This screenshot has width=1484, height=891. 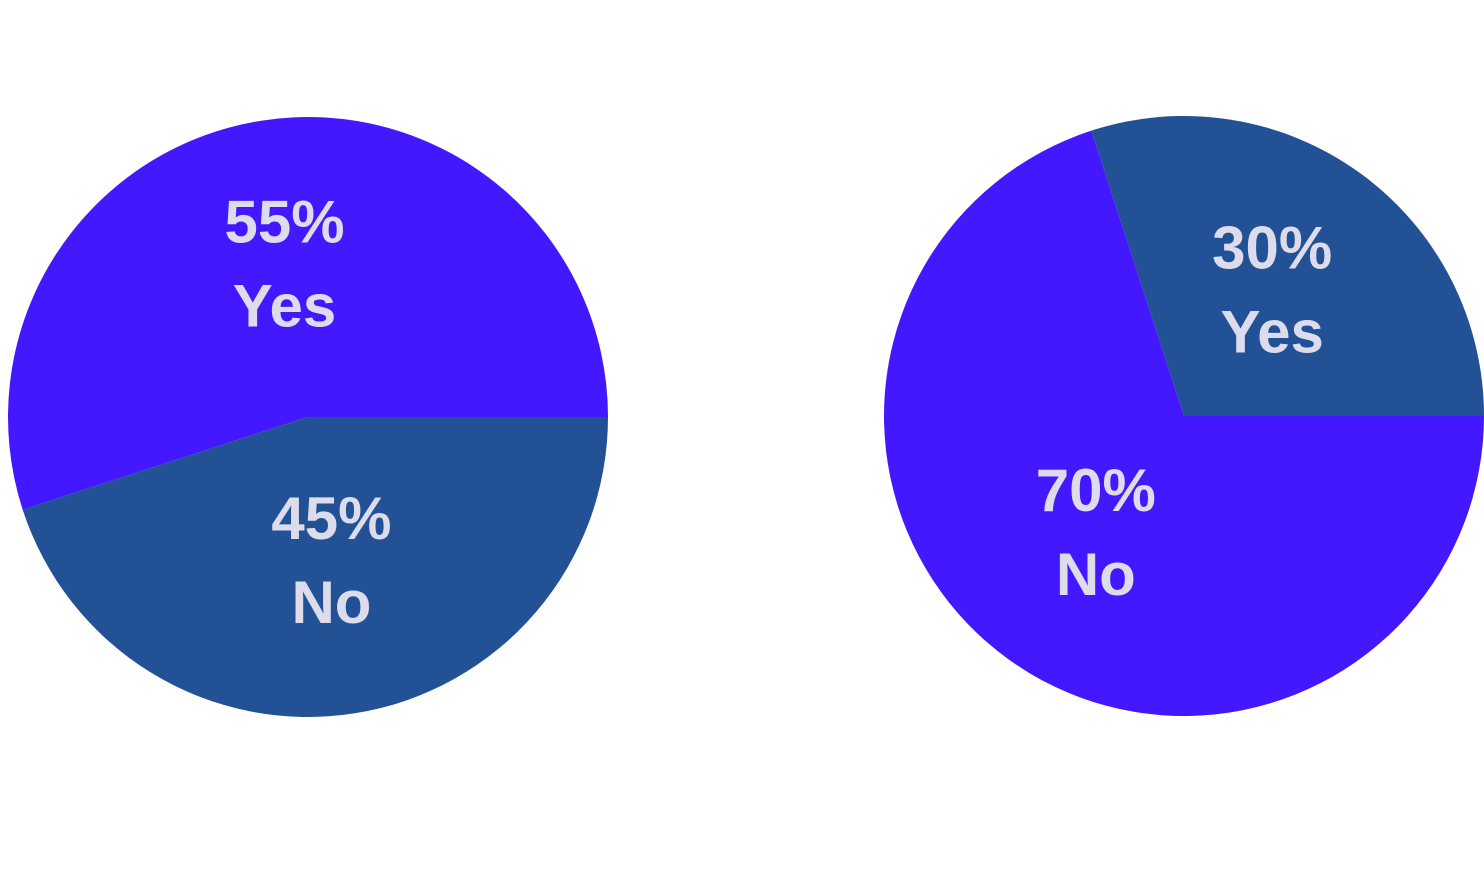 What do you see at coordinates (331, 518) in the screenshot?
I see `slice-value-label: 45%` at bounding box center [331, 518].